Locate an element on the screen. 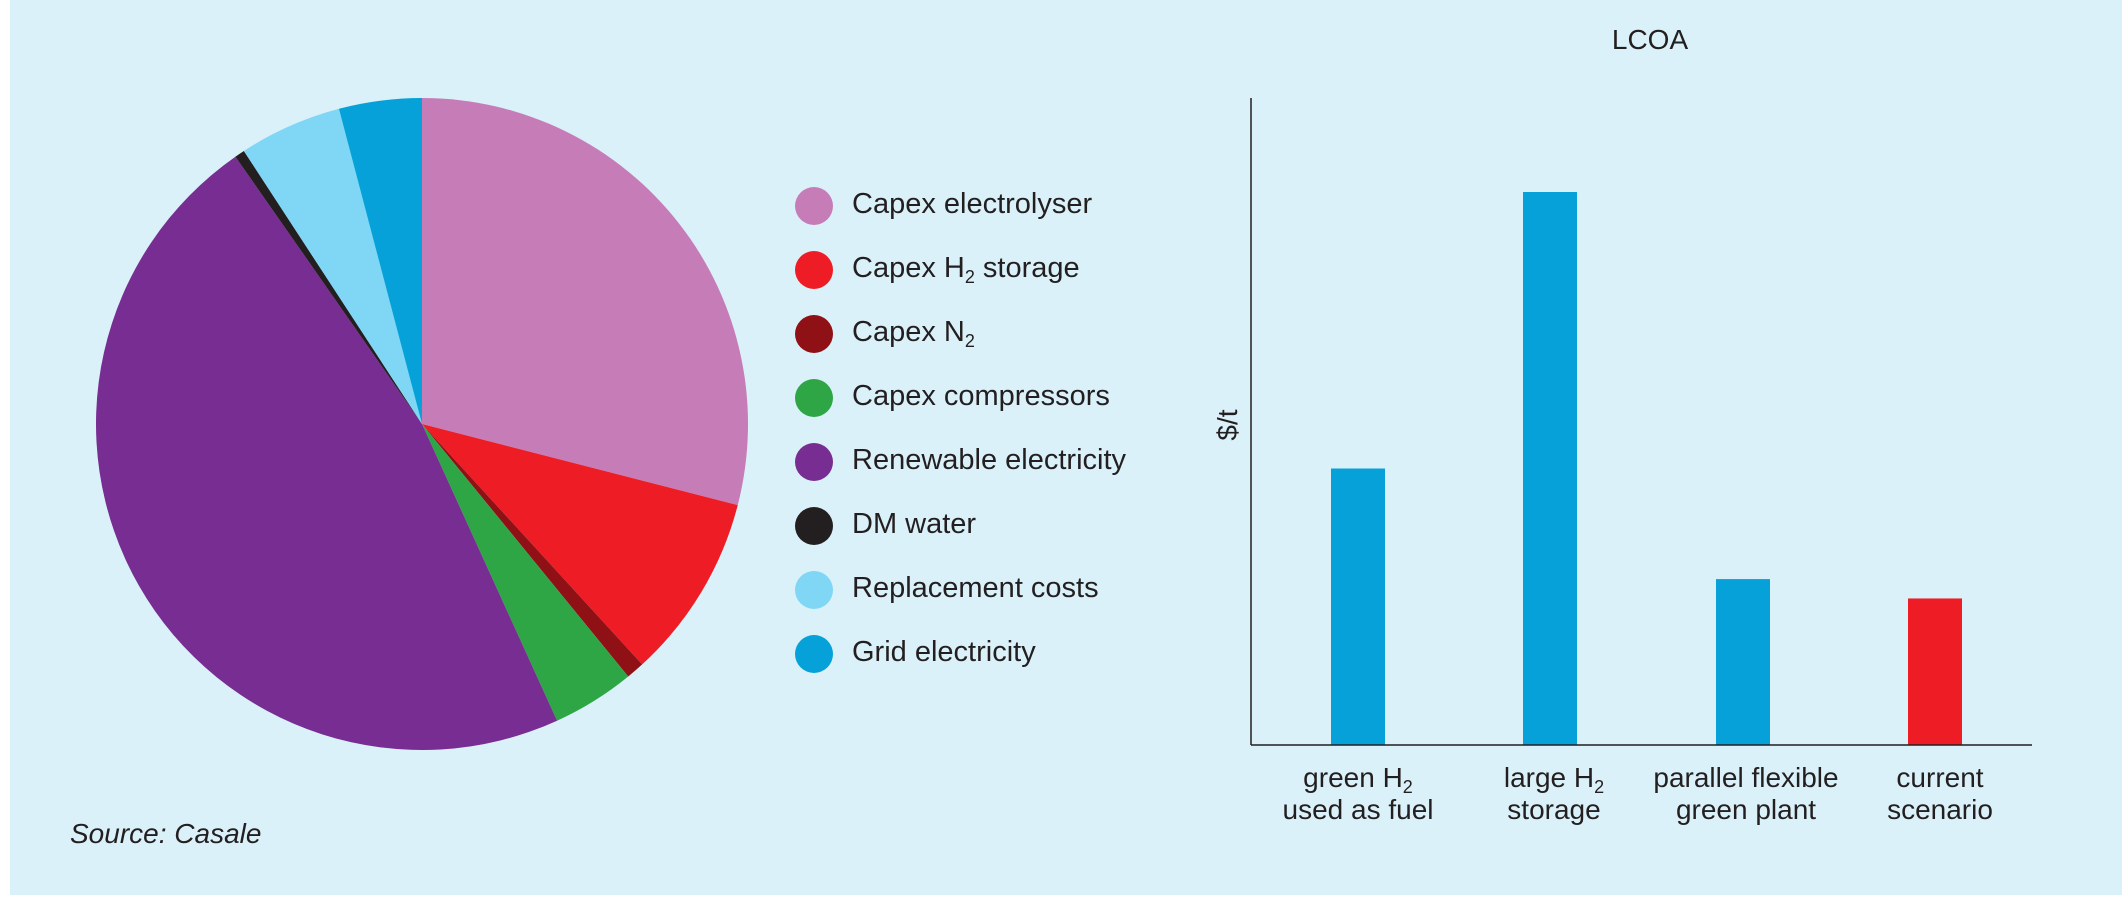 This screenshot has height=897, width=2122. legend-label: DM water is located at coordinates (914, 524).